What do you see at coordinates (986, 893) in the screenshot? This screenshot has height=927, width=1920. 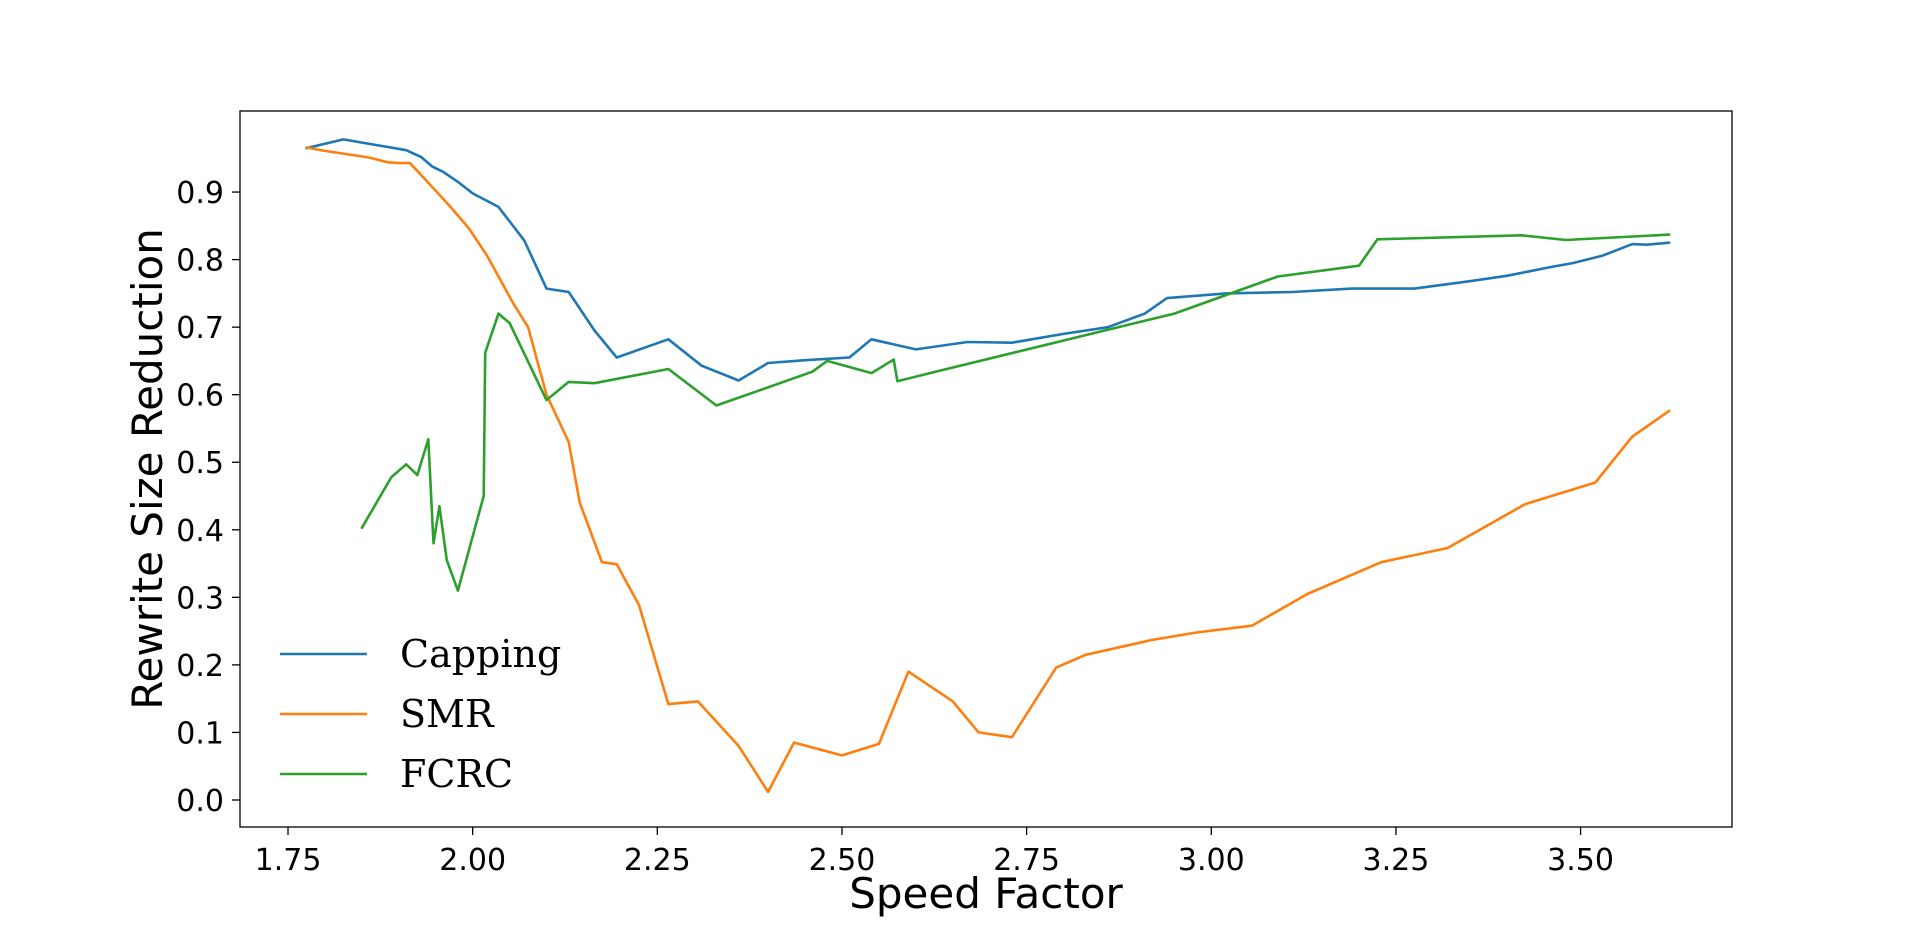 I see `x-axis-title: Speed Factor` at bounding box center [986, 893].